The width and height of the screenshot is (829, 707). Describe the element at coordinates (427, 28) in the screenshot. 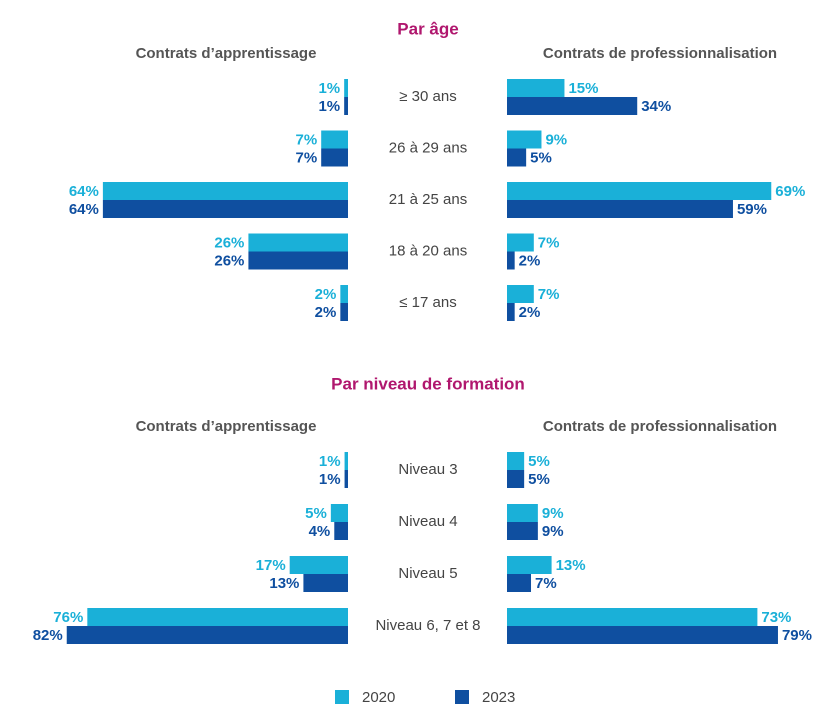

I see `section-title: Par âge` at that location.